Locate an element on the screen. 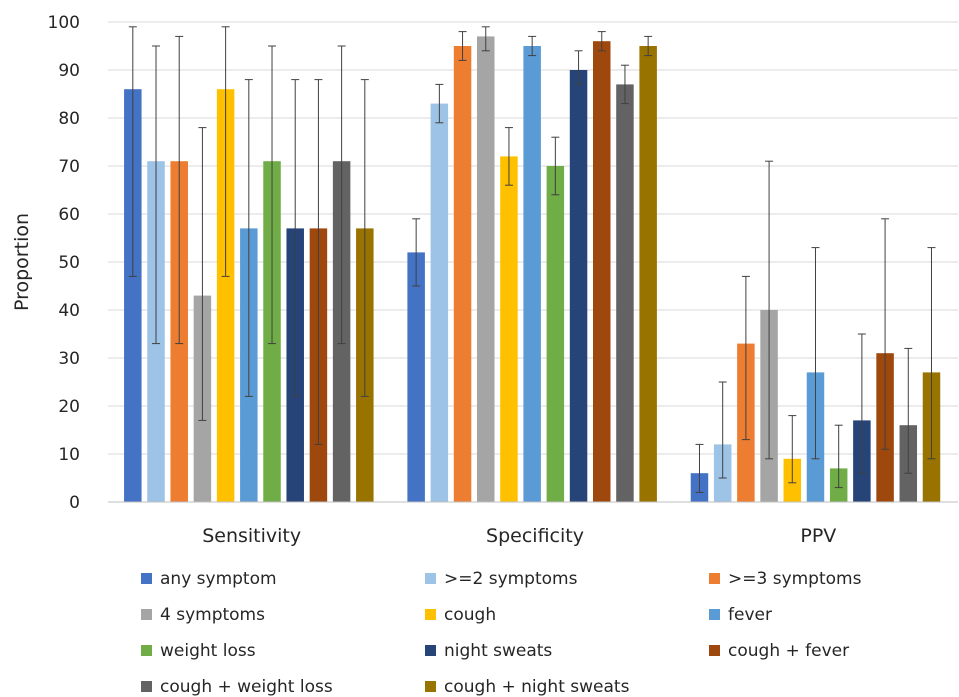 This screenshot has height=697, width=959. legend-item: weight loss is located at coordinates (198, 651).